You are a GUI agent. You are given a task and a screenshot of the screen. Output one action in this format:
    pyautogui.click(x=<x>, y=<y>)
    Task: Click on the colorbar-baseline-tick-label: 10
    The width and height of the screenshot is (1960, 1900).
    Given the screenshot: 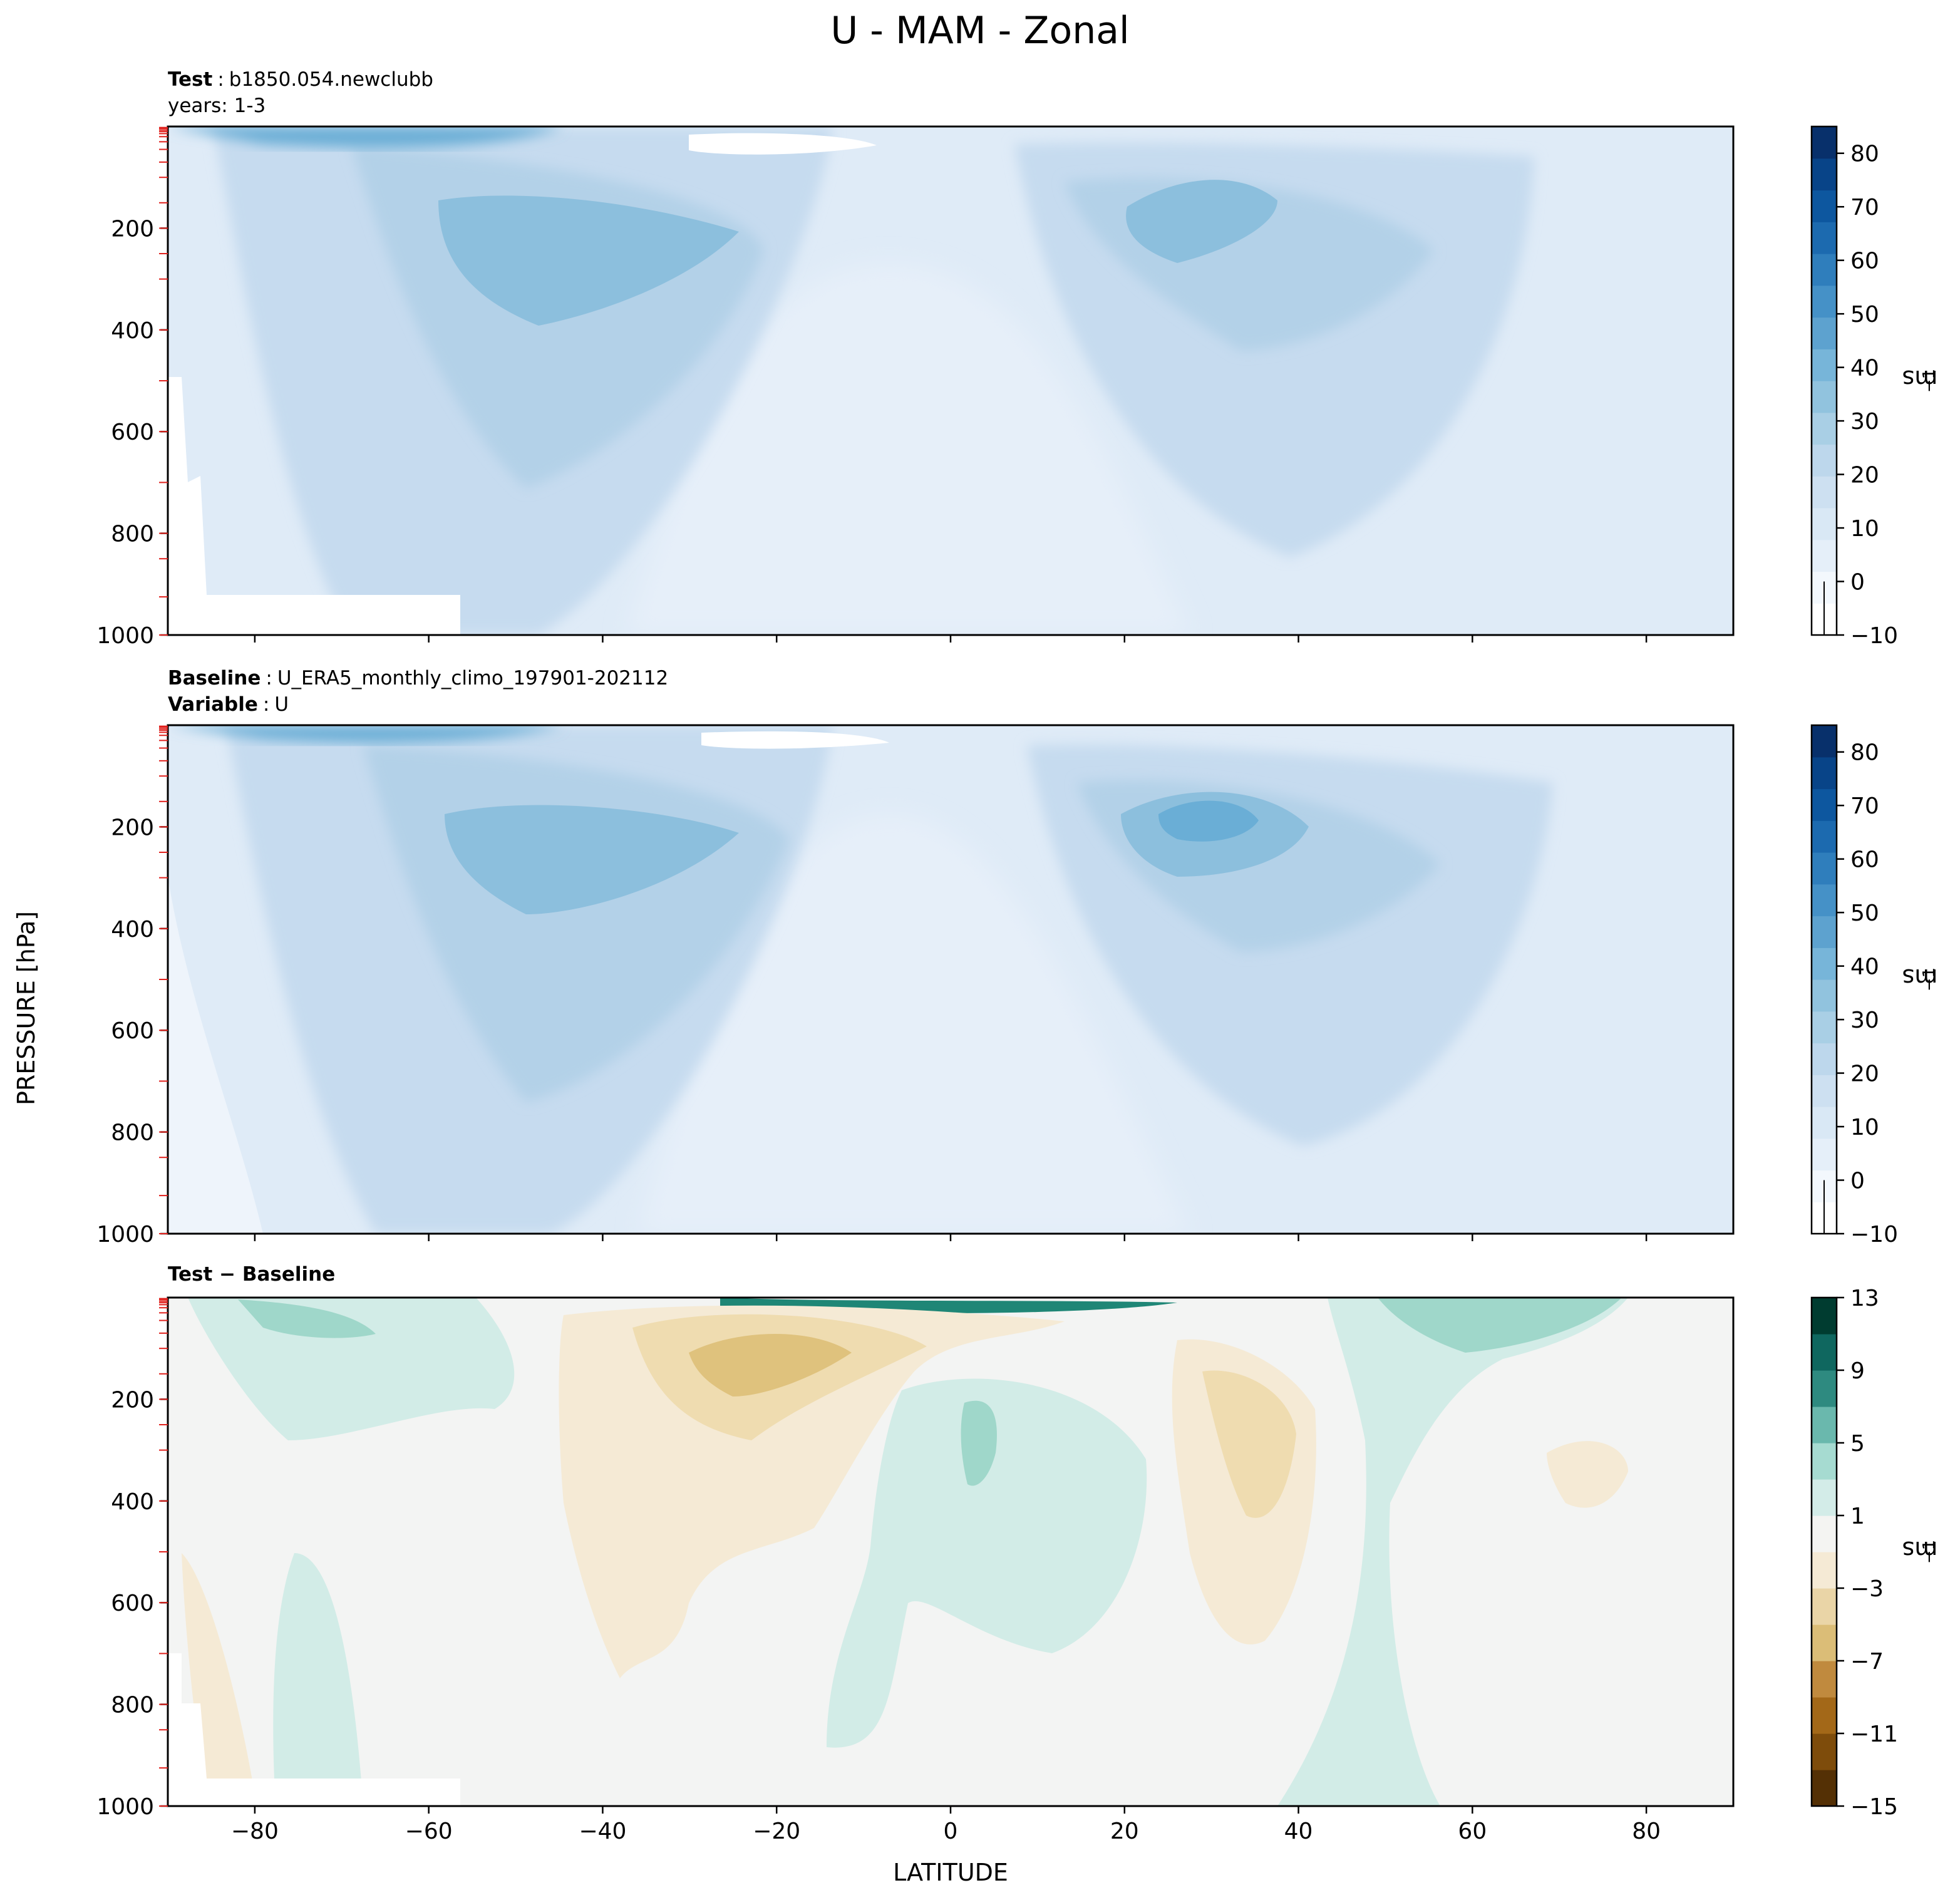 What is the action you would take?
    pyautogui.click(x=1864, y=1127)
    